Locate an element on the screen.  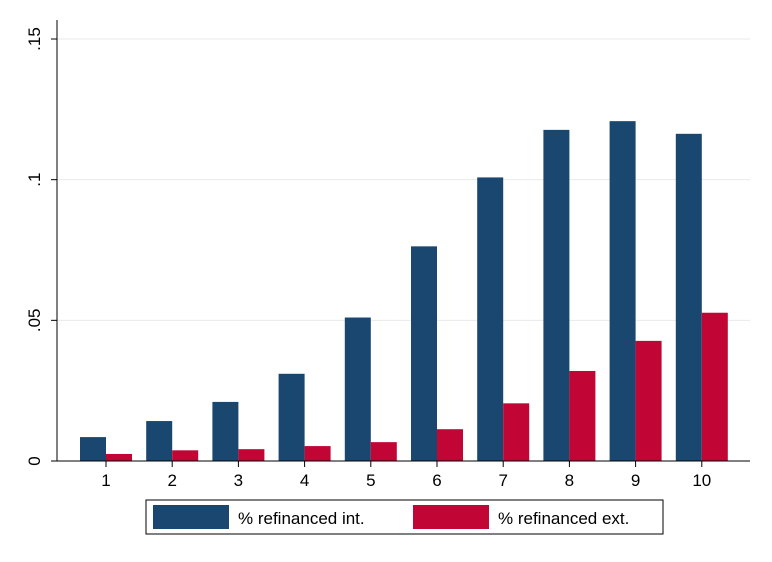
x-tick-label-2: 2 is located at coordinates (171, 480).